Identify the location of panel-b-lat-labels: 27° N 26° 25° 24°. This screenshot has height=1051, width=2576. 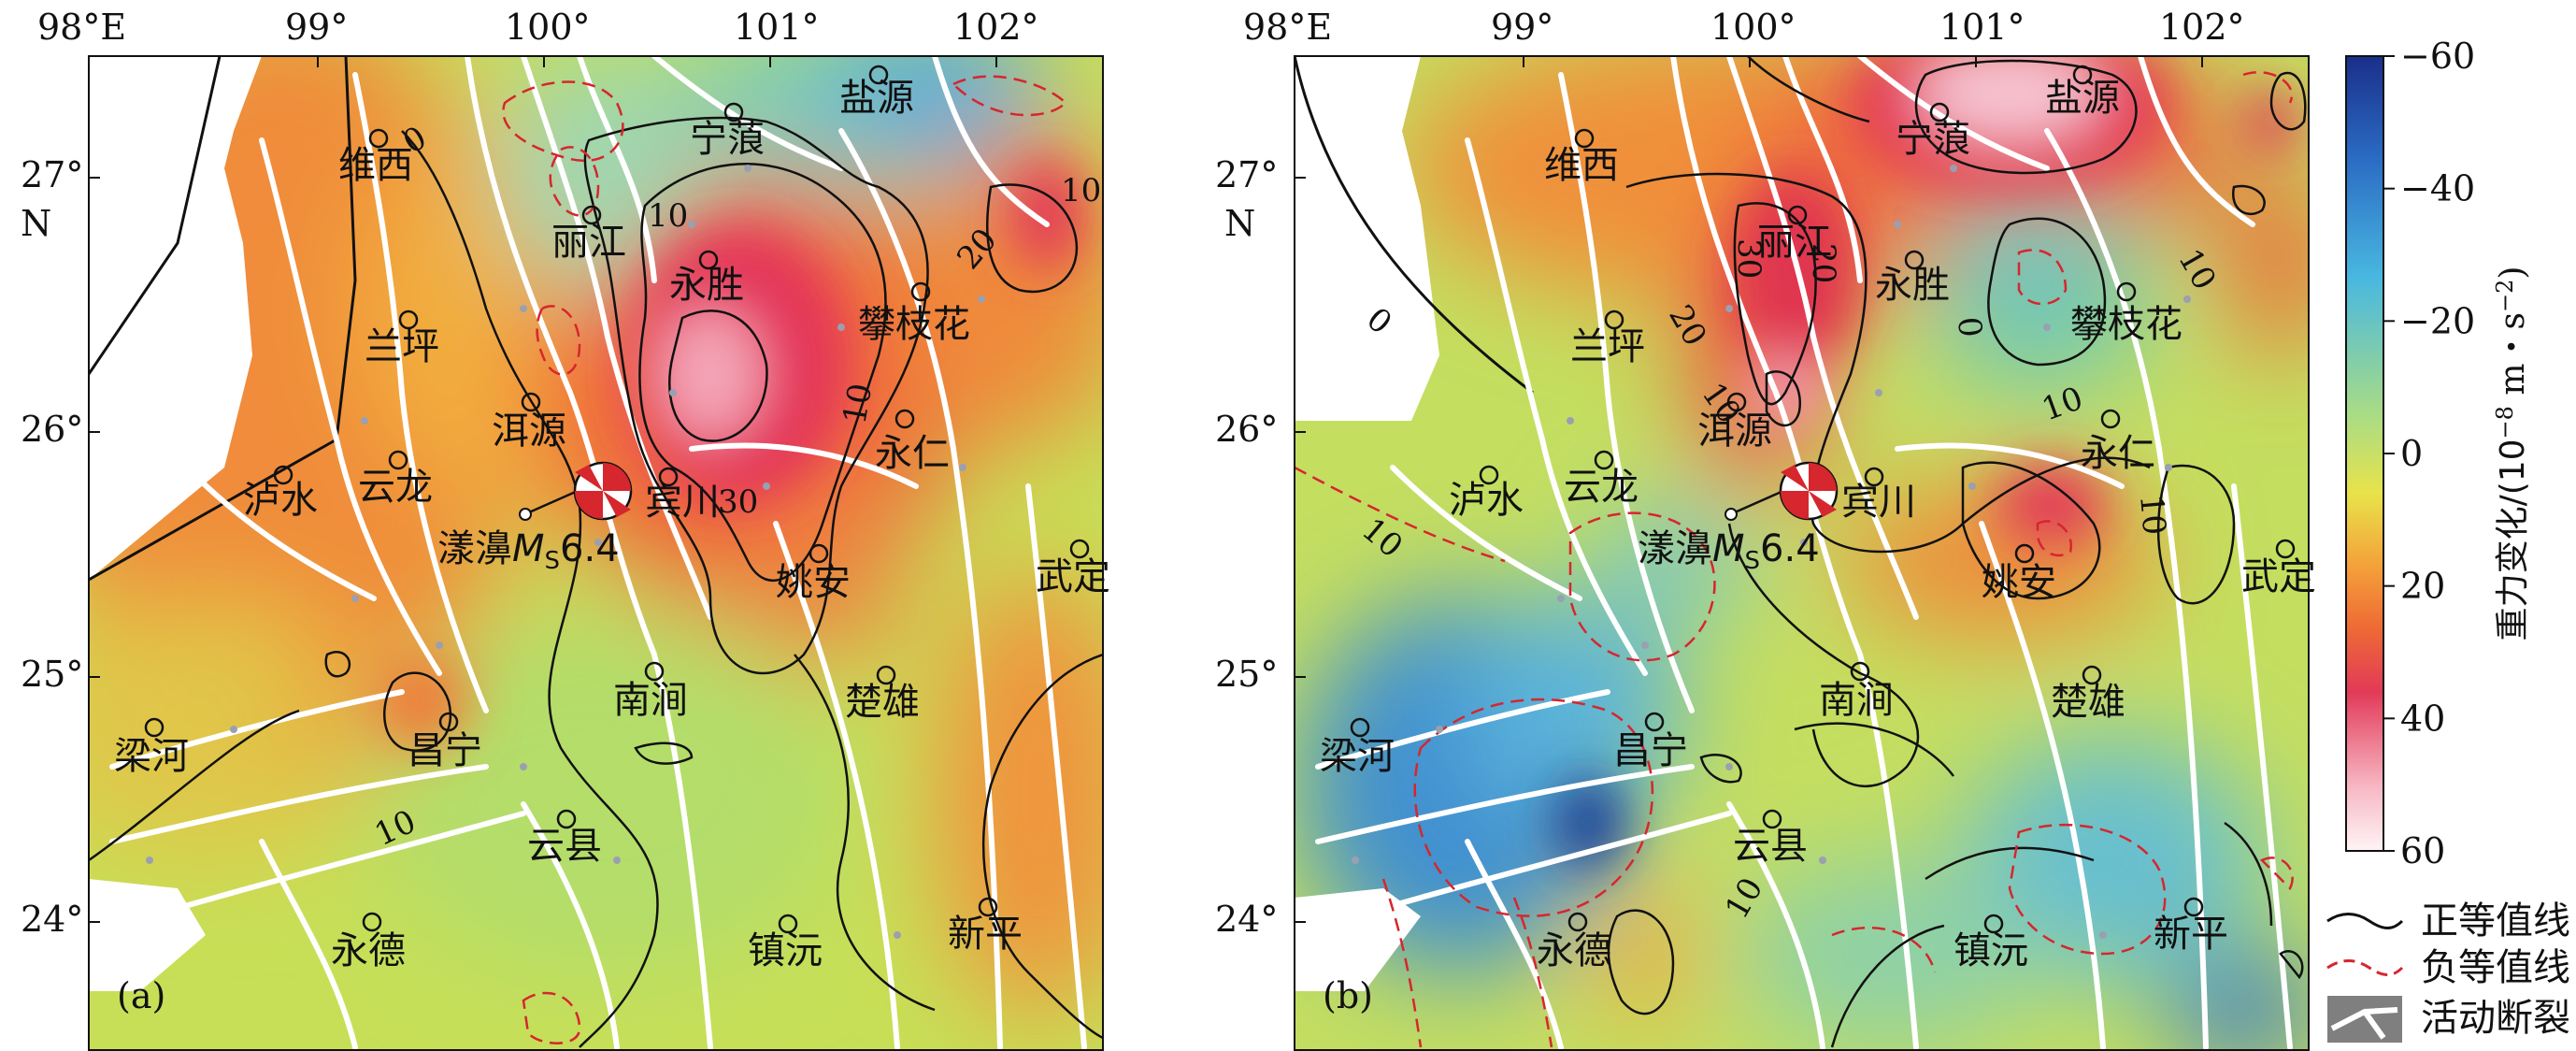
(1246, 547).